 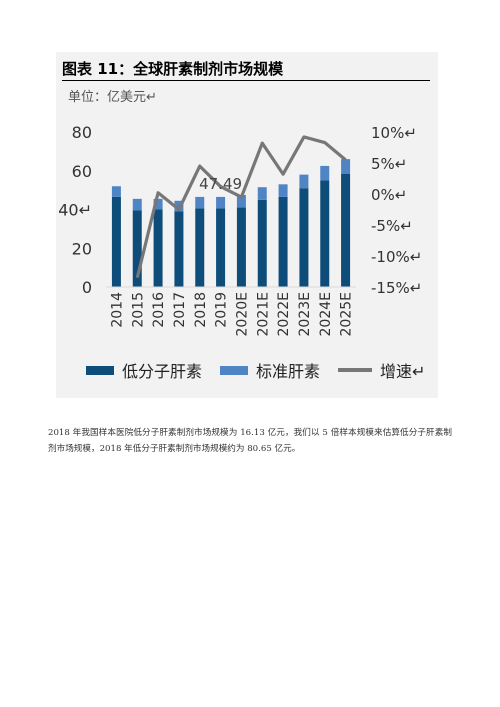 What do you see at coordinates (242, 314) in the screenshot?
I see `x-tick-label: 2020E` at bounding box center [242, 314].